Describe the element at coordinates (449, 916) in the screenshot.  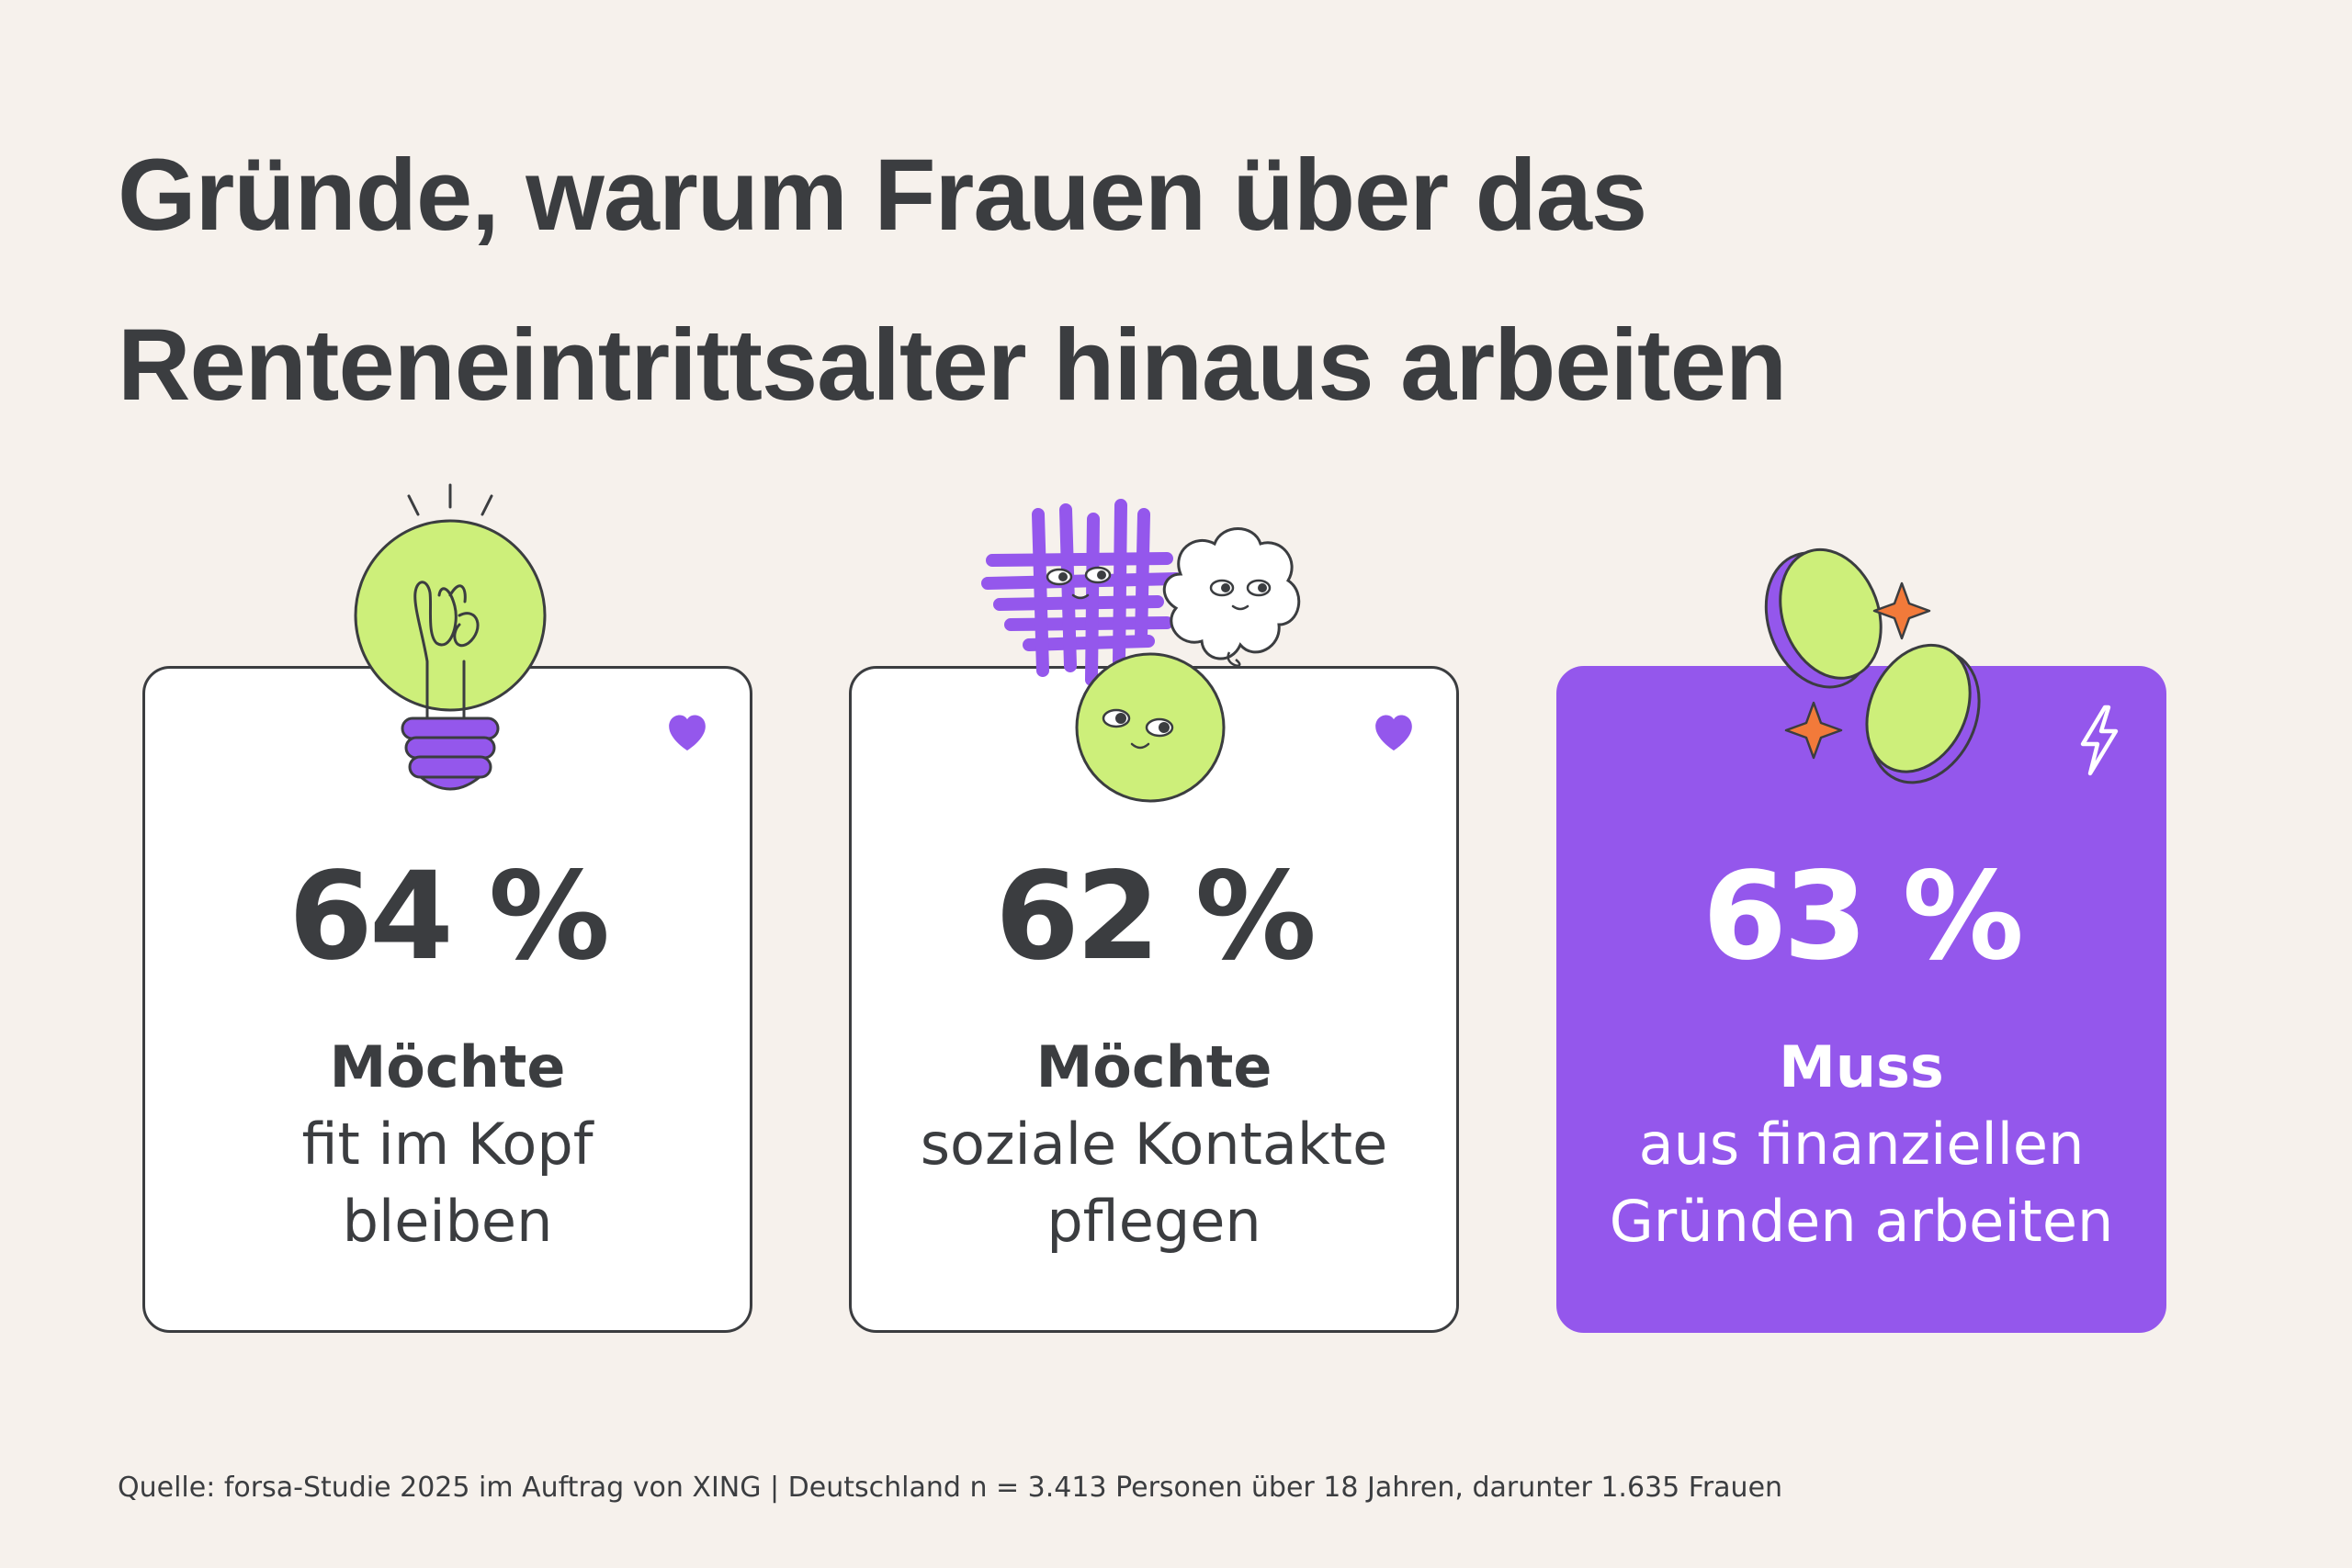
I see `stat-percent: 64 %` at that location.